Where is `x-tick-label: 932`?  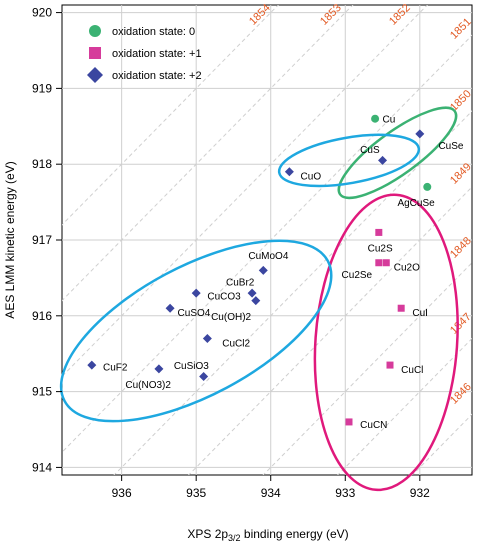 x-tick-label: 932 is located at coordinates (420, 493).